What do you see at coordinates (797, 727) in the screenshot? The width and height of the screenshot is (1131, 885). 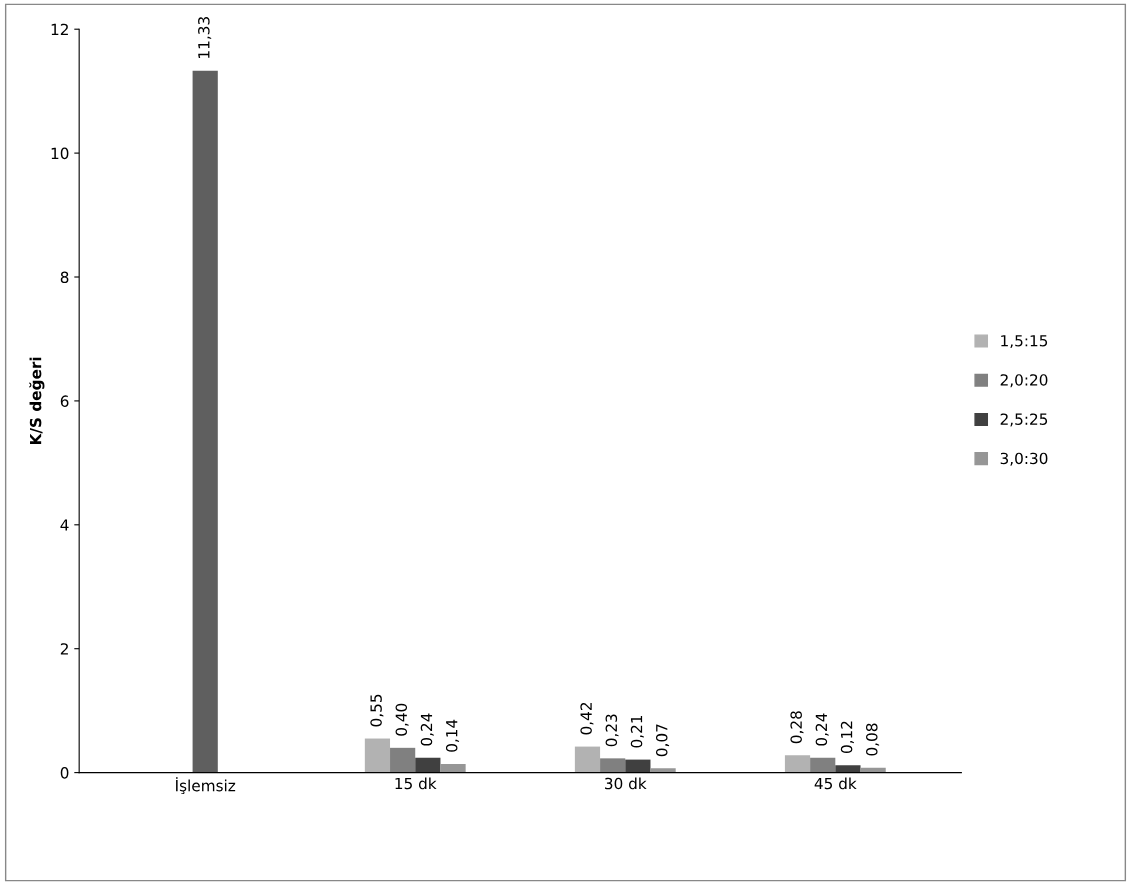 I see `data-label: 0,28` at bounding box center [797, 727].